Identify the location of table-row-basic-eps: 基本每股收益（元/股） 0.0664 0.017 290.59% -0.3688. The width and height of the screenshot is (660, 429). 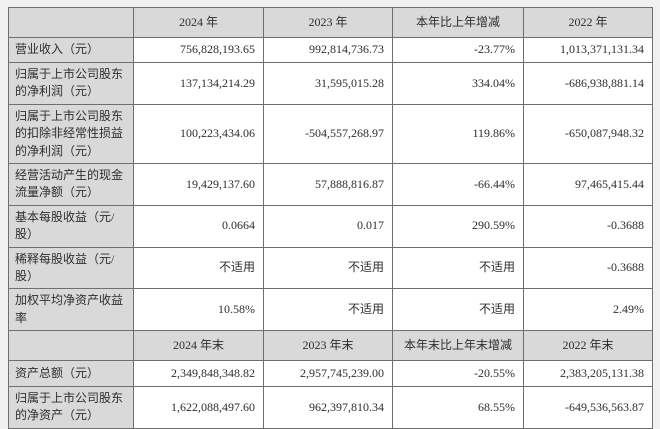
(330, 226).